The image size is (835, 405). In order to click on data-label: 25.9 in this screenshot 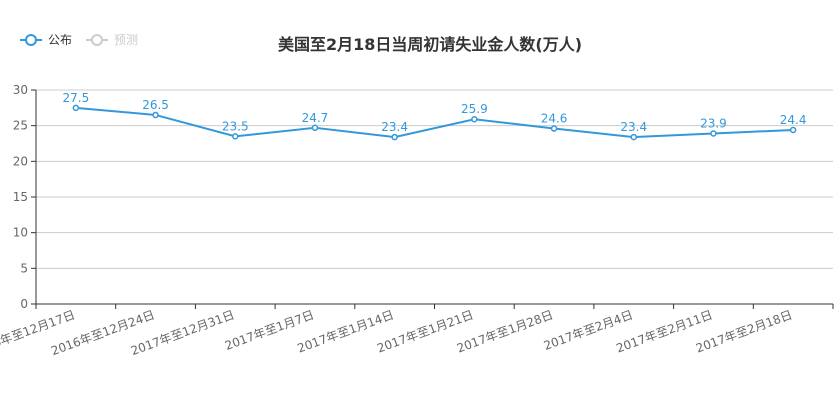, I will do `click(474, 109)`.